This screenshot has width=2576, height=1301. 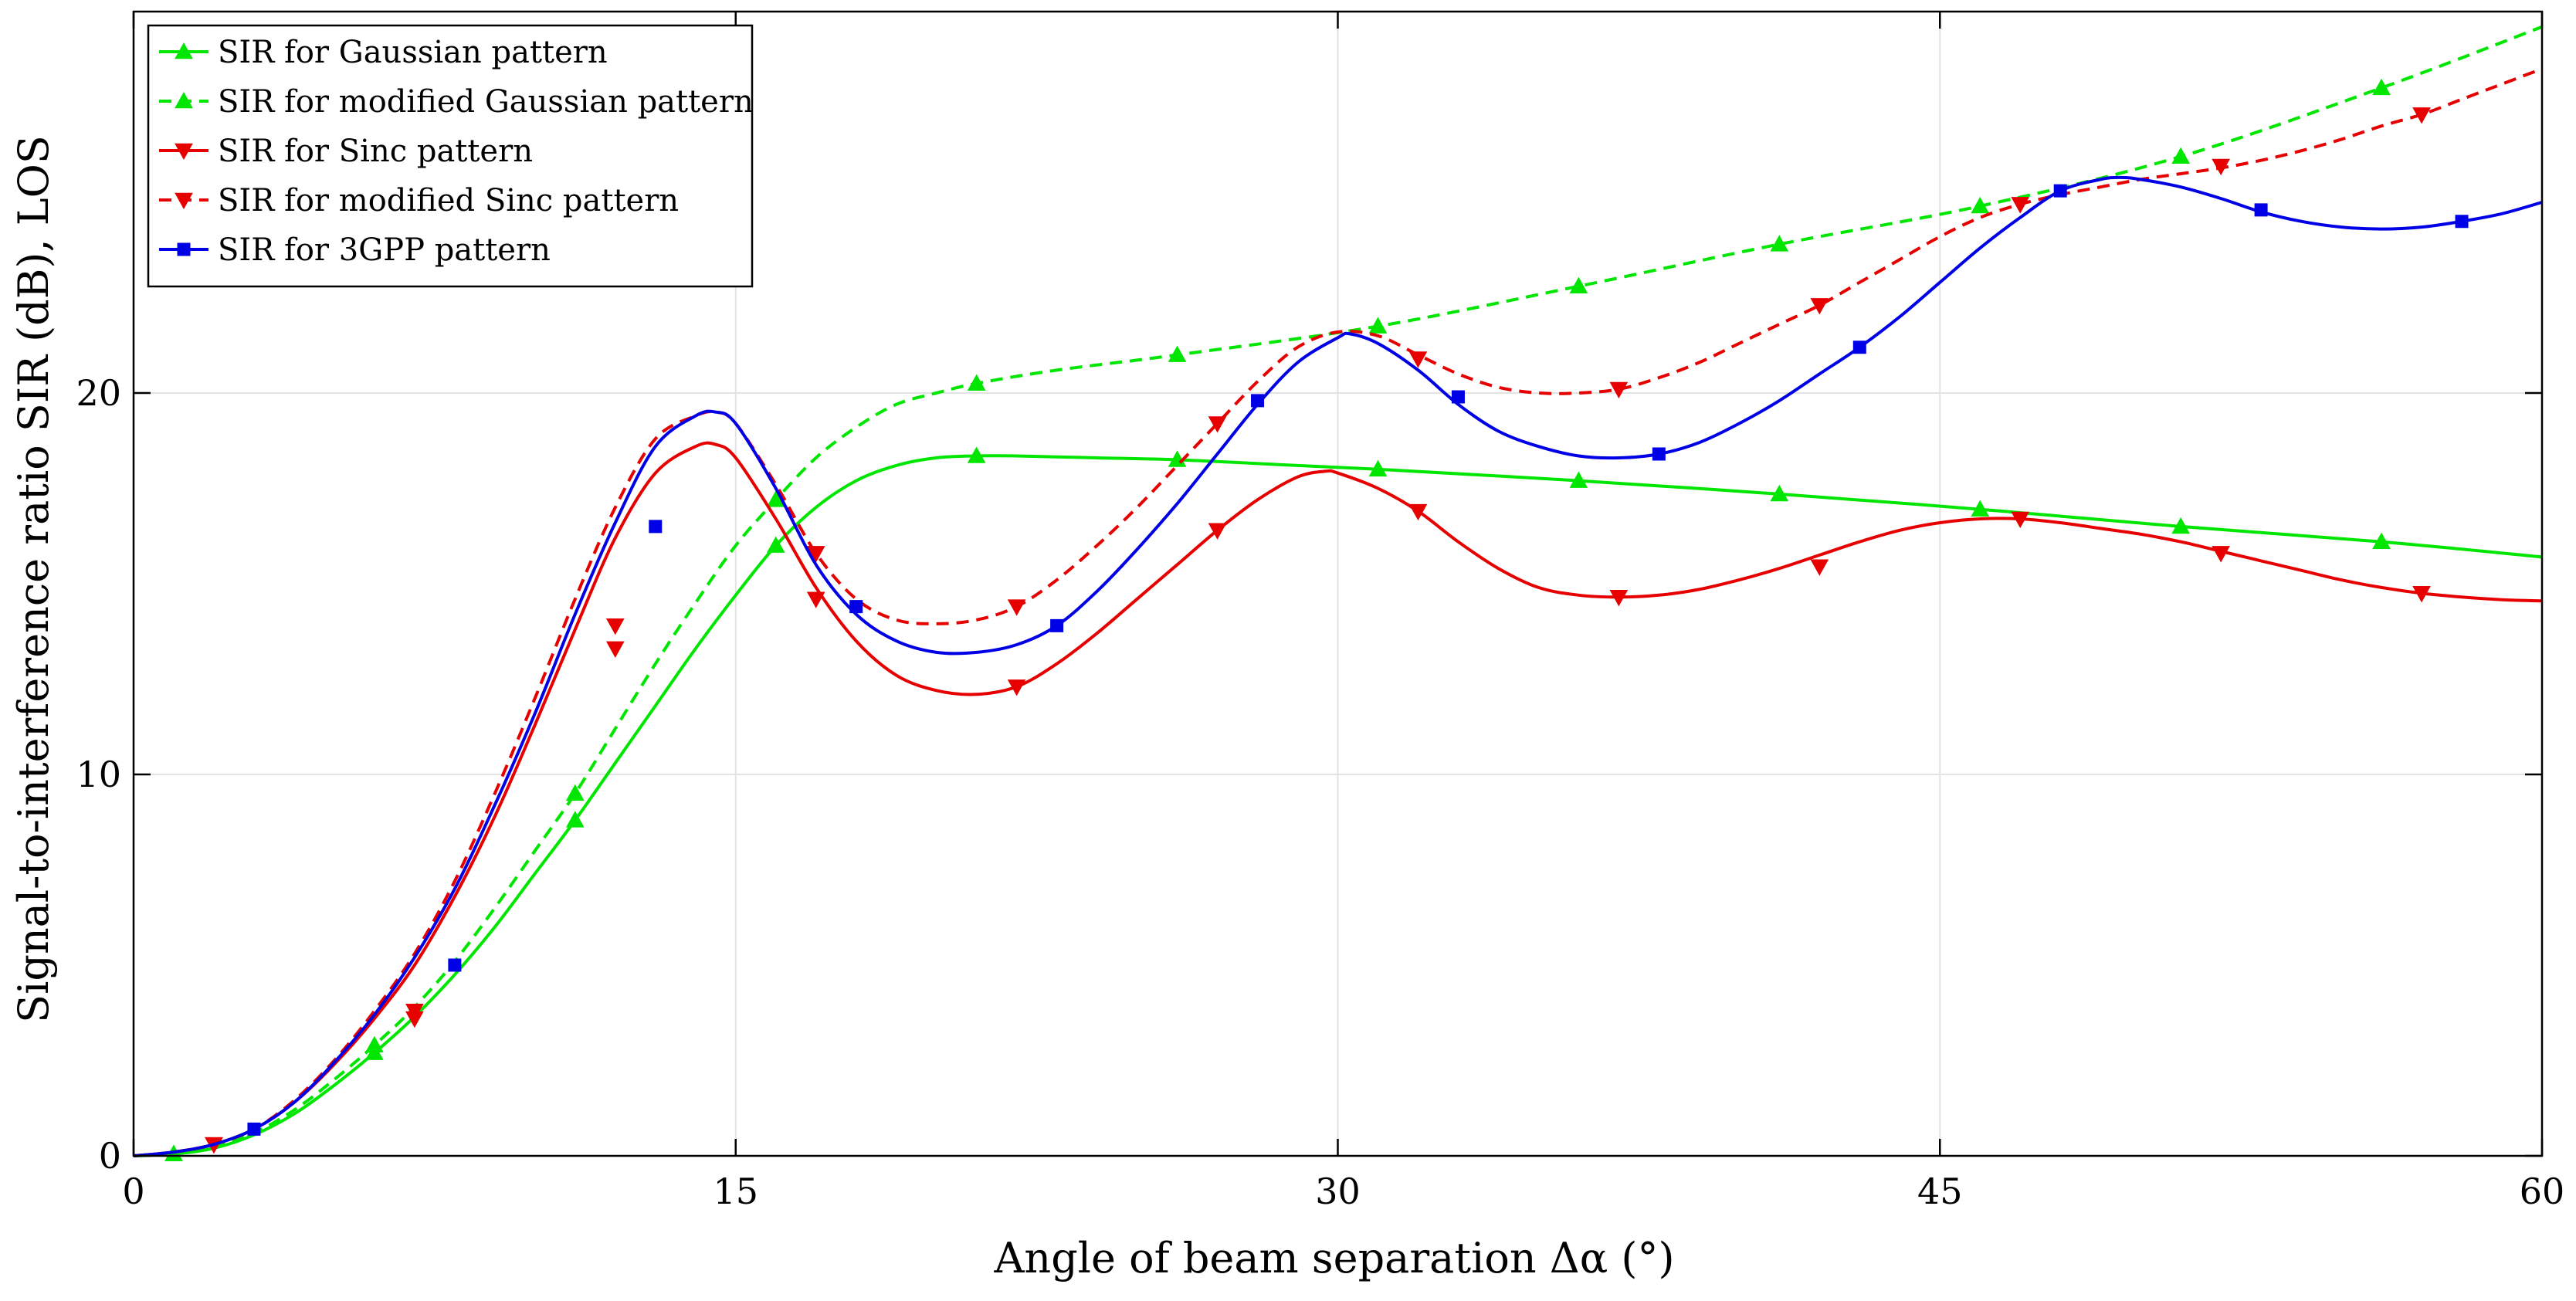 What do you see at coordinates (110, 1156) in the screenshot?
I see `y-tick-label: 0` at bounding box center [110, 1156].